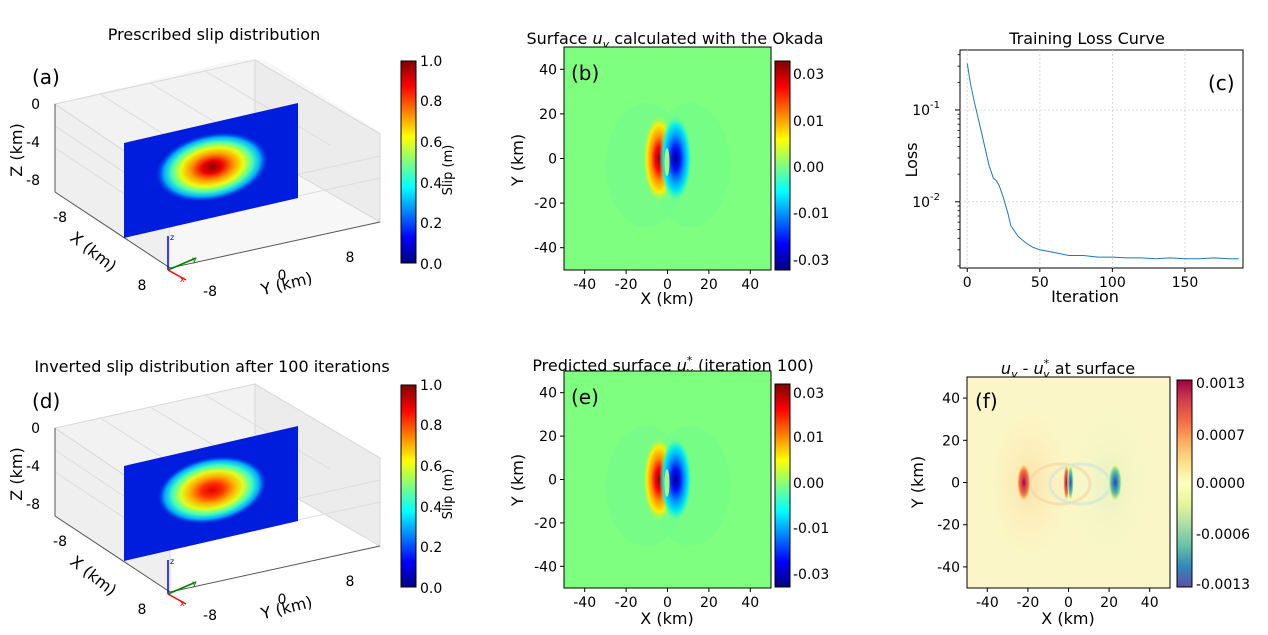 Image resolution: width=1268 pixels, height=635 pixels. Describe the element at coordinates (350, 258) in the screenshot. I see `y-tick: 8` at that location.